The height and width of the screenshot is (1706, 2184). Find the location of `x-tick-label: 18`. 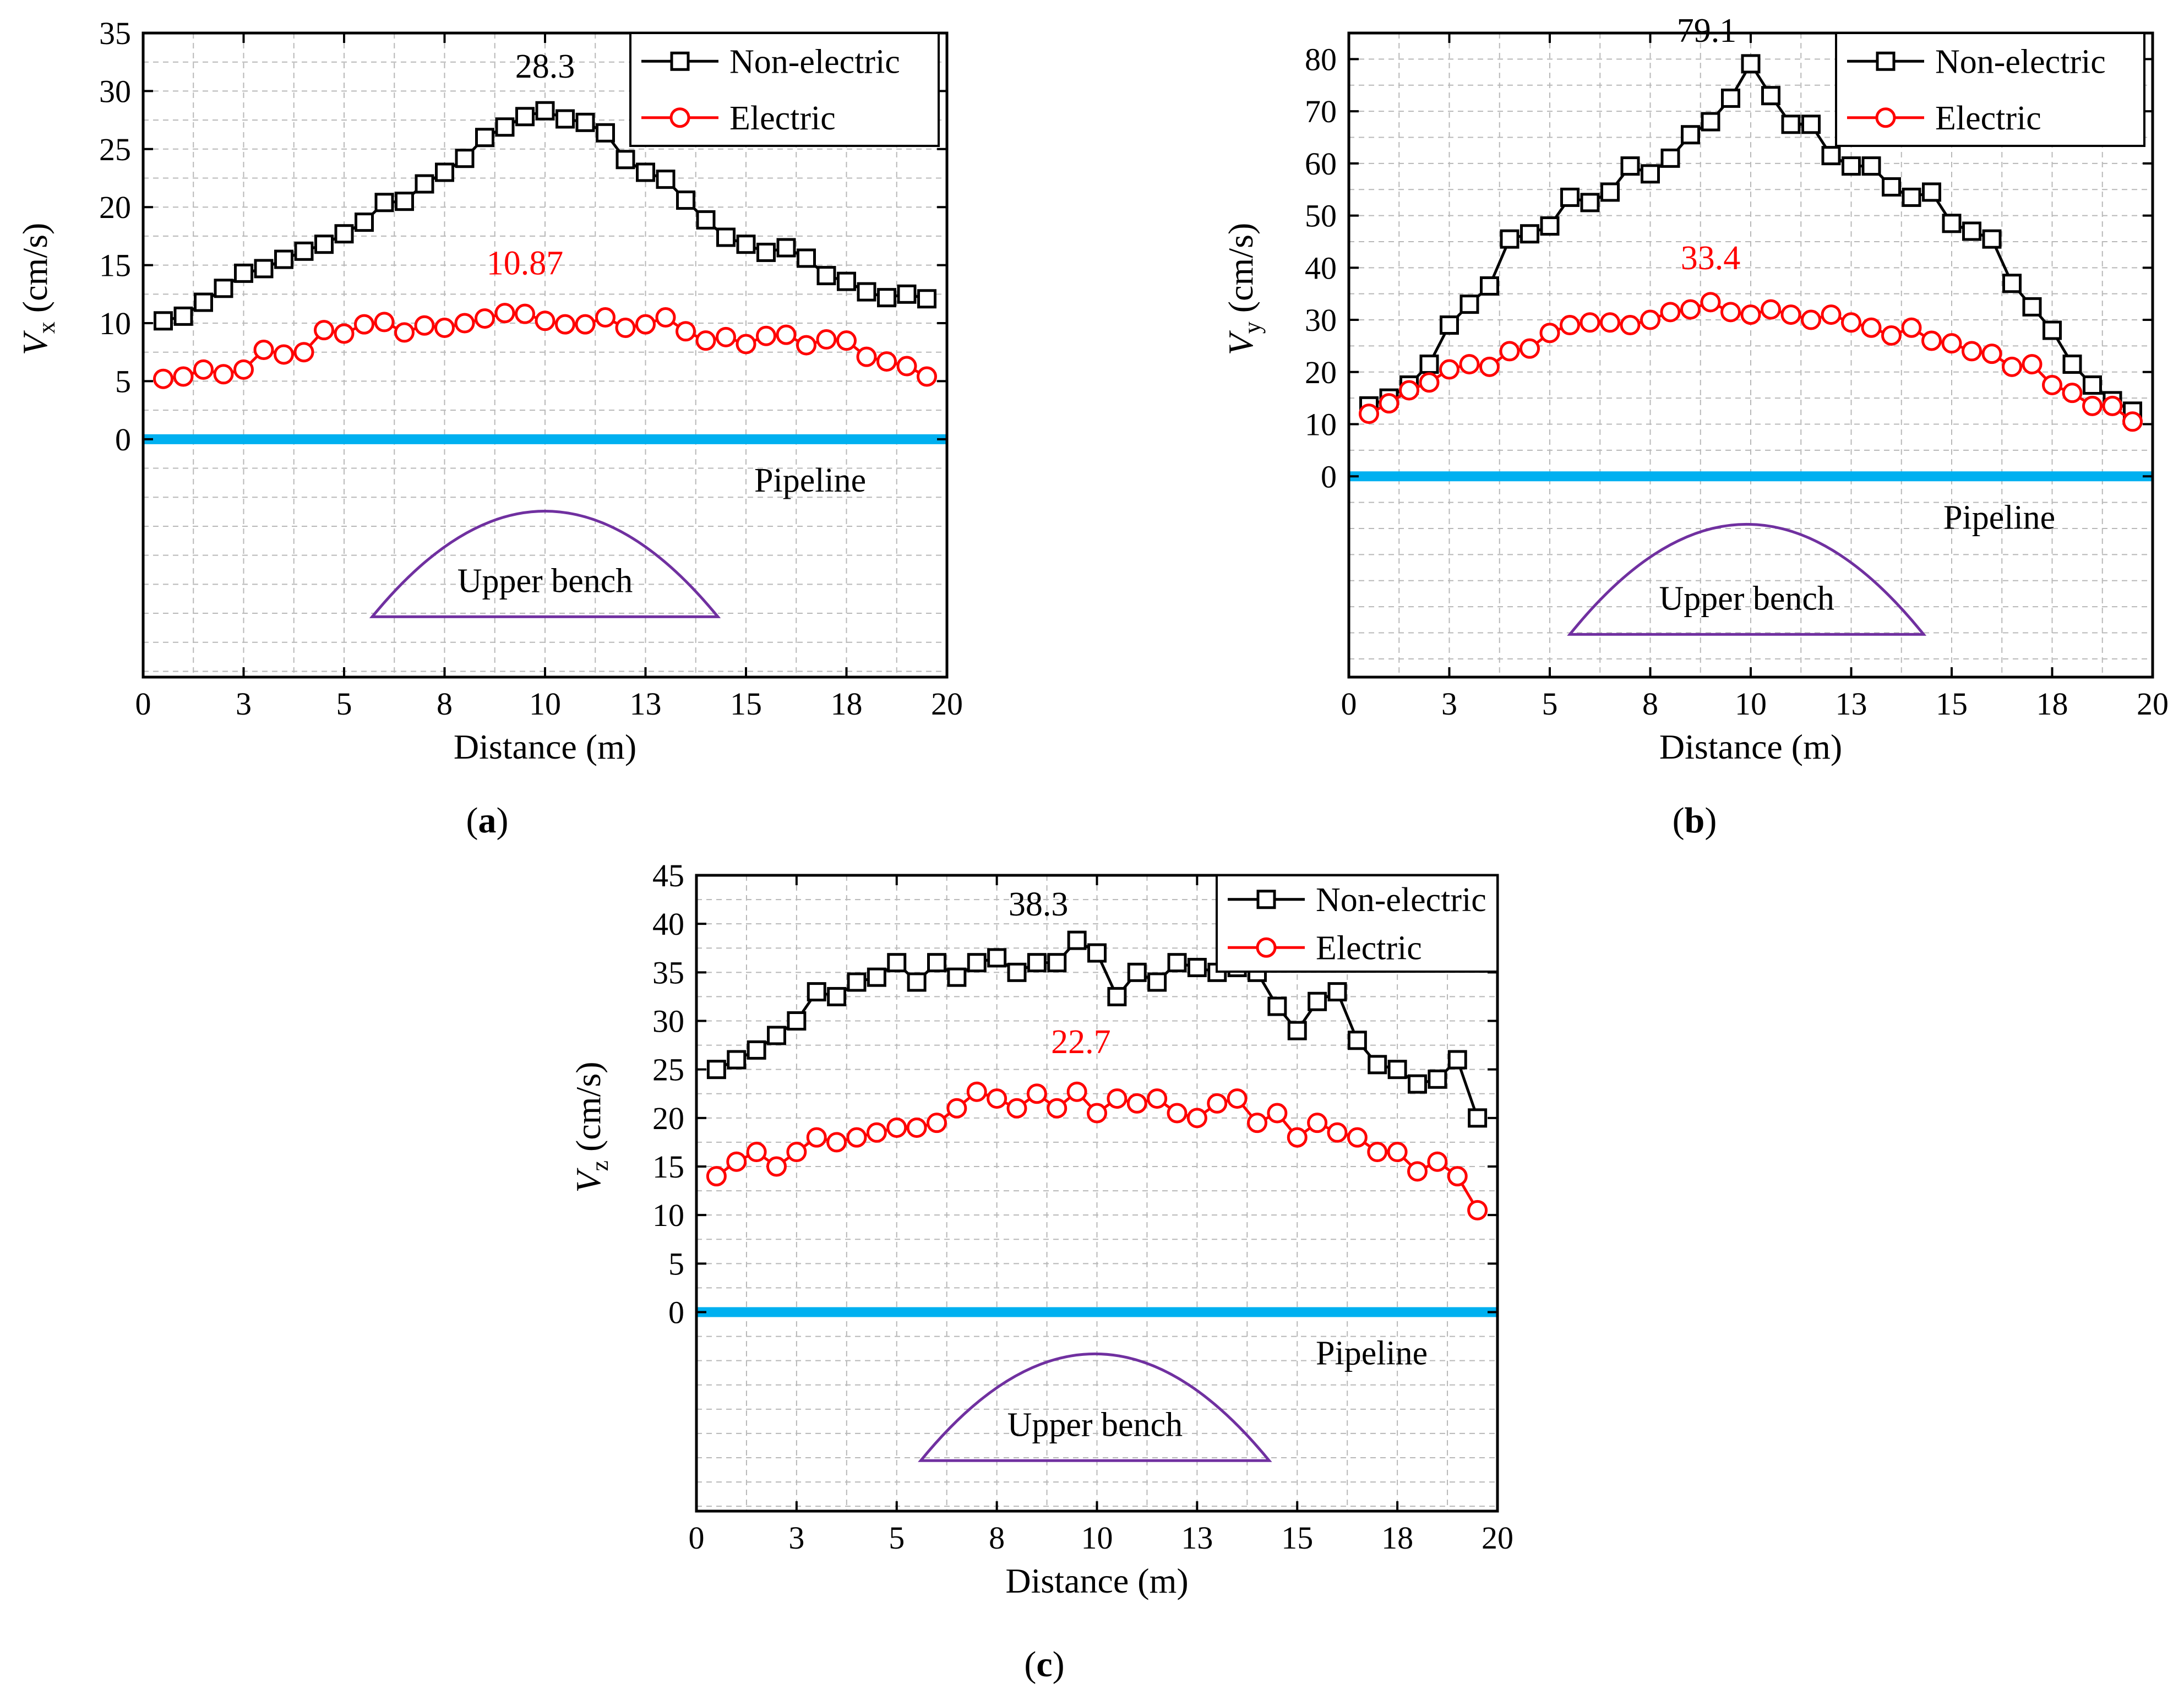

x-tick-label: 18 is located at coordinates (847, 704).